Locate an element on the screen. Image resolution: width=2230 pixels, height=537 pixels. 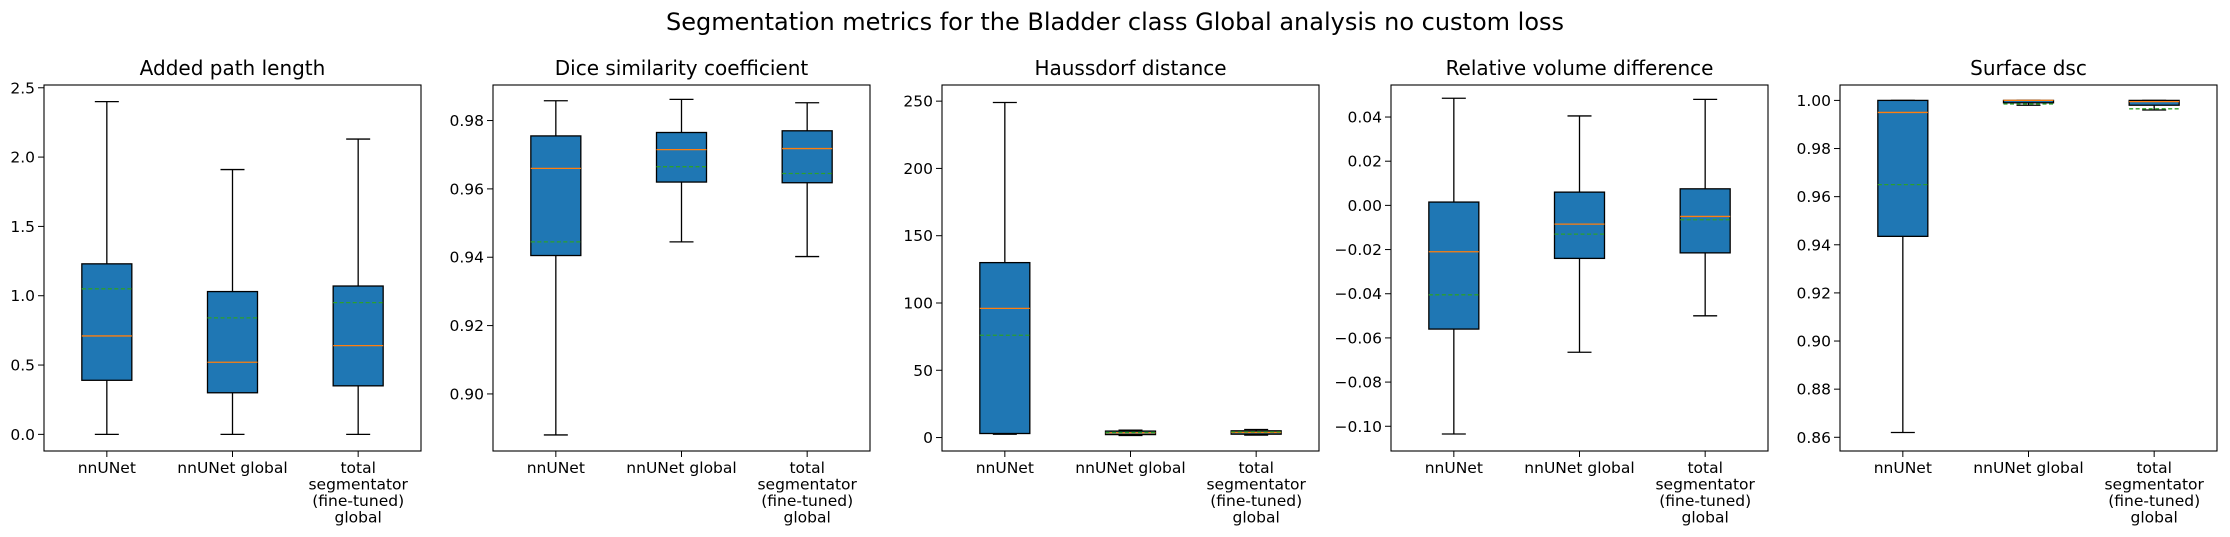
panel-title: Surface dsc is located at coordinates (2028, 68).